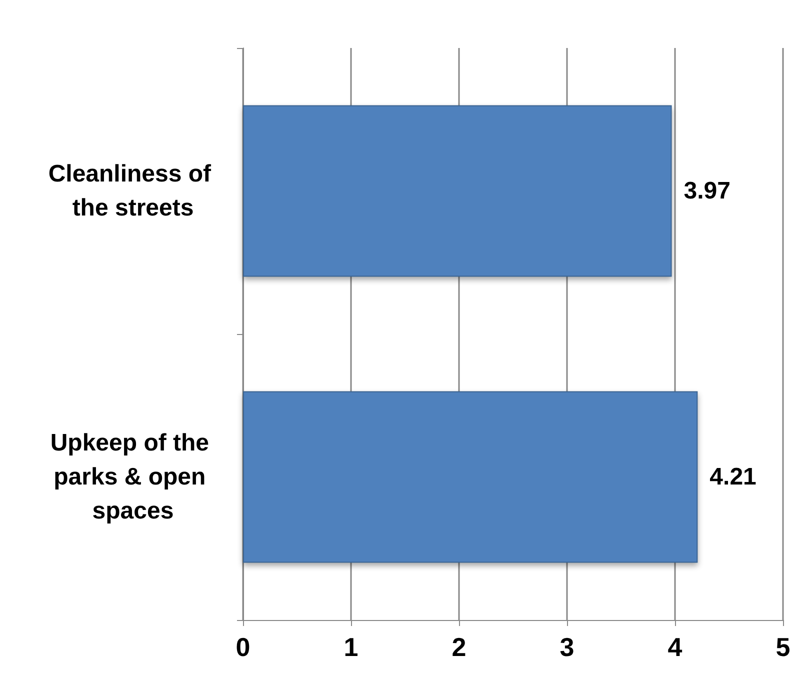 The image size is (803, 678). Describe the element at coordinates (351, 647) in the screenshot. I see `x-tick-label: 1` at that location.